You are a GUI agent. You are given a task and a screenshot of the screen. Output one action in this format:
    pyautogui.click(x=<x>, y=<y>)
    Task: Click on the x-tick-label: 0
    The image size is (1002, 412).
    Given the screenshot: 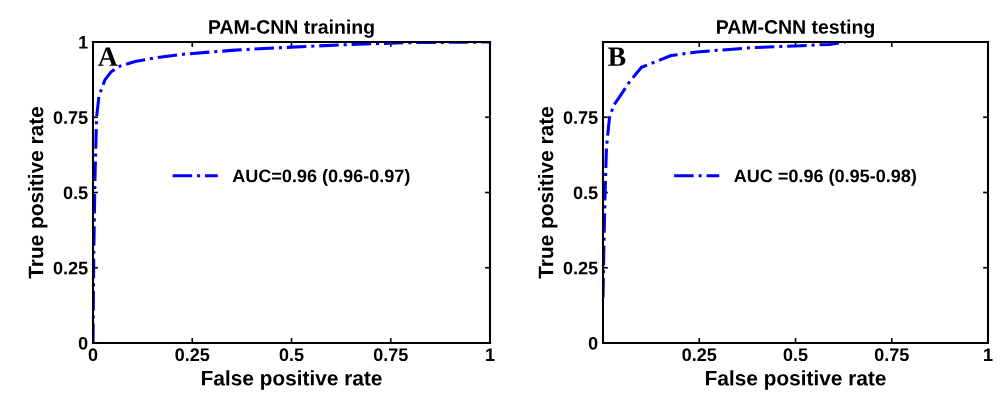 What is the action you would take?
    pyautogui.click(x=93, y=355)
    